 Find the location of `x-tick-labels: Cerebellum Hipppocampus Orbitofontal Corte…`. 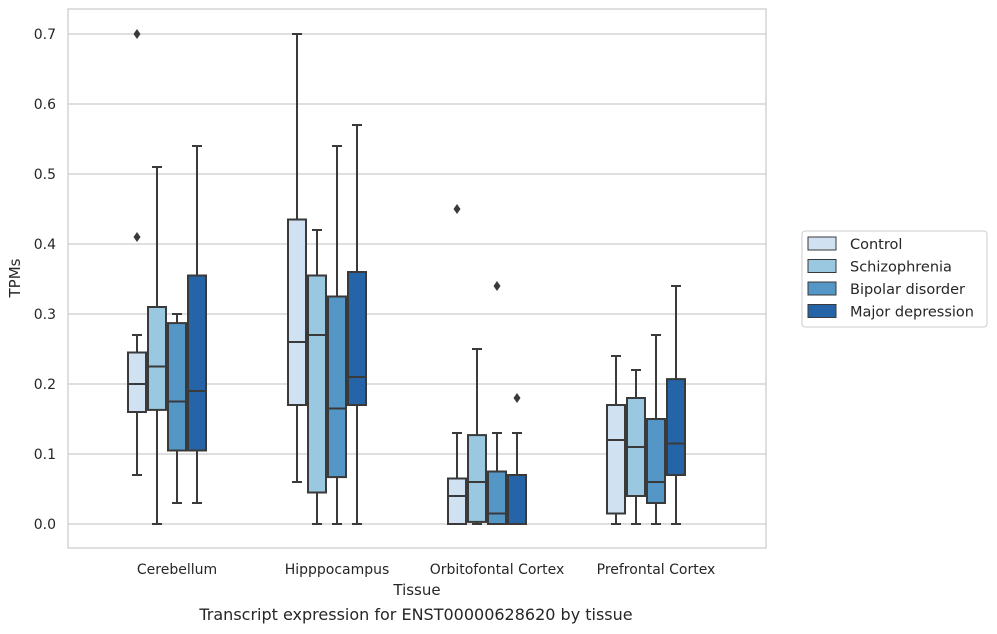

x-tick-labels: Cerebellum Hipppocampus Orbitofontal Corte… is located at coordinates (426, 570).